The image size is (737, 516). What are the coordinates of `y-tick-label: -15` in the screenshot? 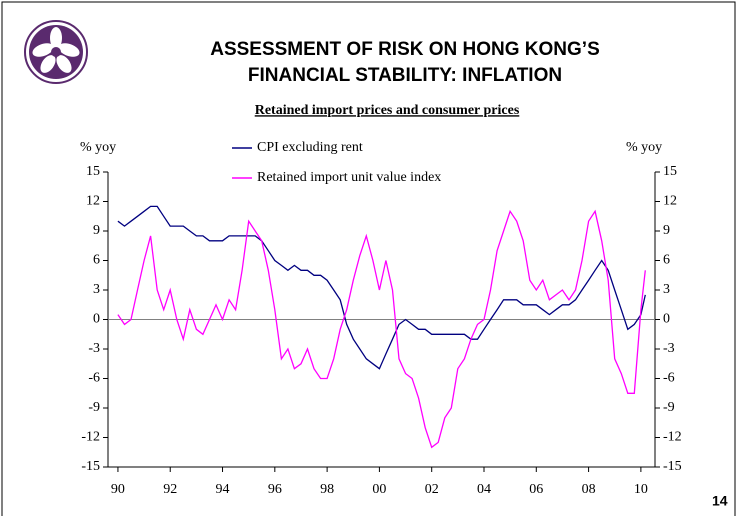 It's located at (90, 466).